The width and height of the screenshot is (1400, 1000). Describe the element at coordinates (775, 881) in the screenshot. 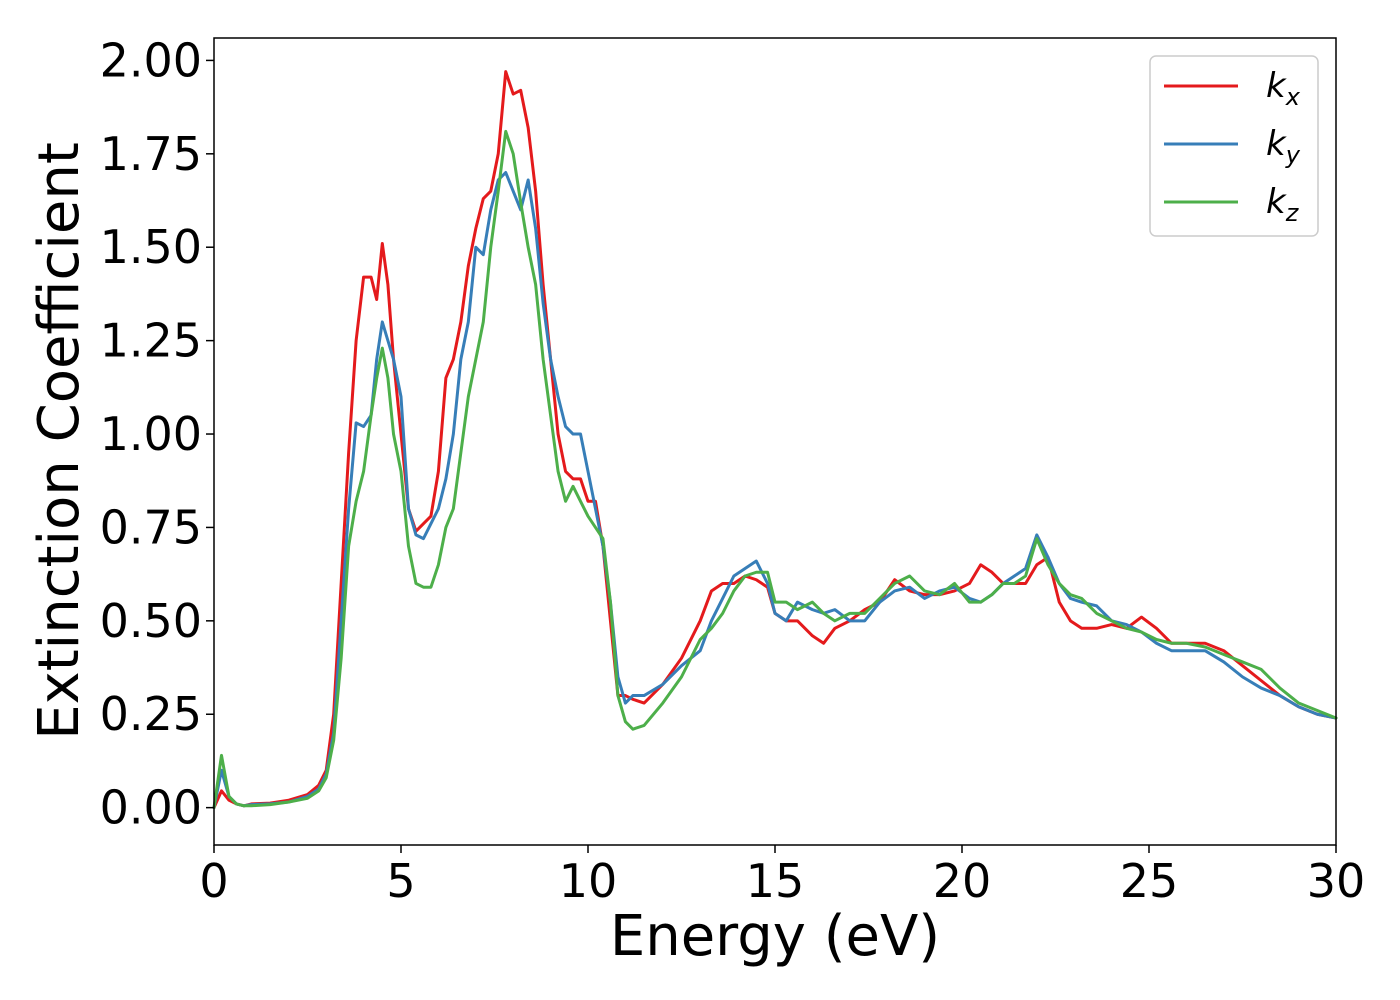

I see `x-tick-label: 15` at that location.